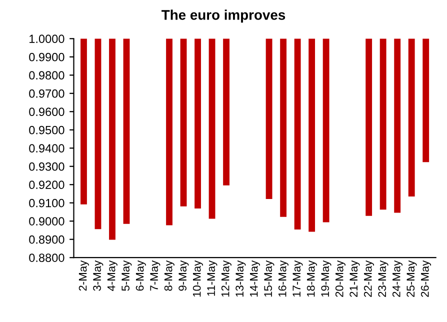 The height and width of the screenshot is (322, 447). What do you see at coordinates (46, 130) in the screenshot?
I see `y-tick-label: 0.9500` at bounding box center [46, 130].